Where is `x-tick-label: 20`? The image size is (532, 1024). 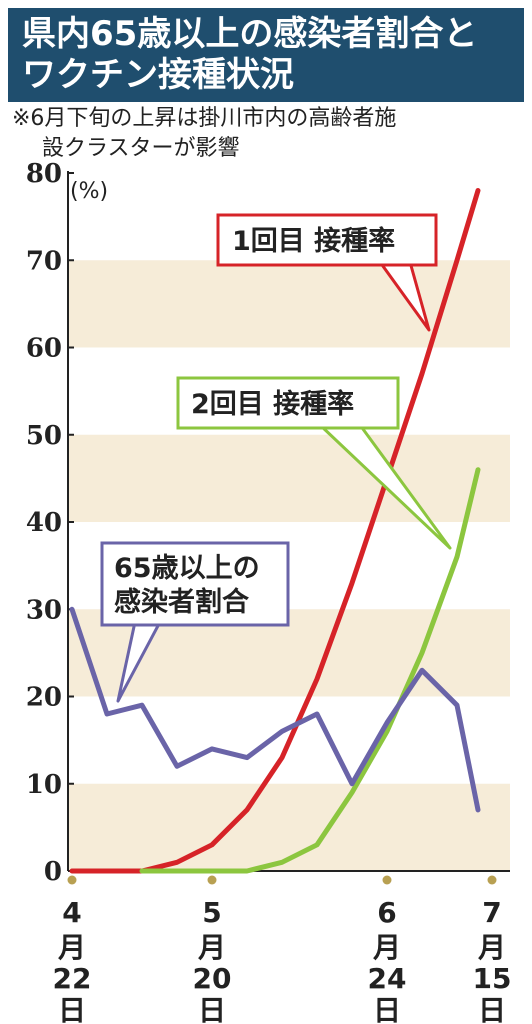 x-tick-label: 20 is located at coordinates (212, 978).